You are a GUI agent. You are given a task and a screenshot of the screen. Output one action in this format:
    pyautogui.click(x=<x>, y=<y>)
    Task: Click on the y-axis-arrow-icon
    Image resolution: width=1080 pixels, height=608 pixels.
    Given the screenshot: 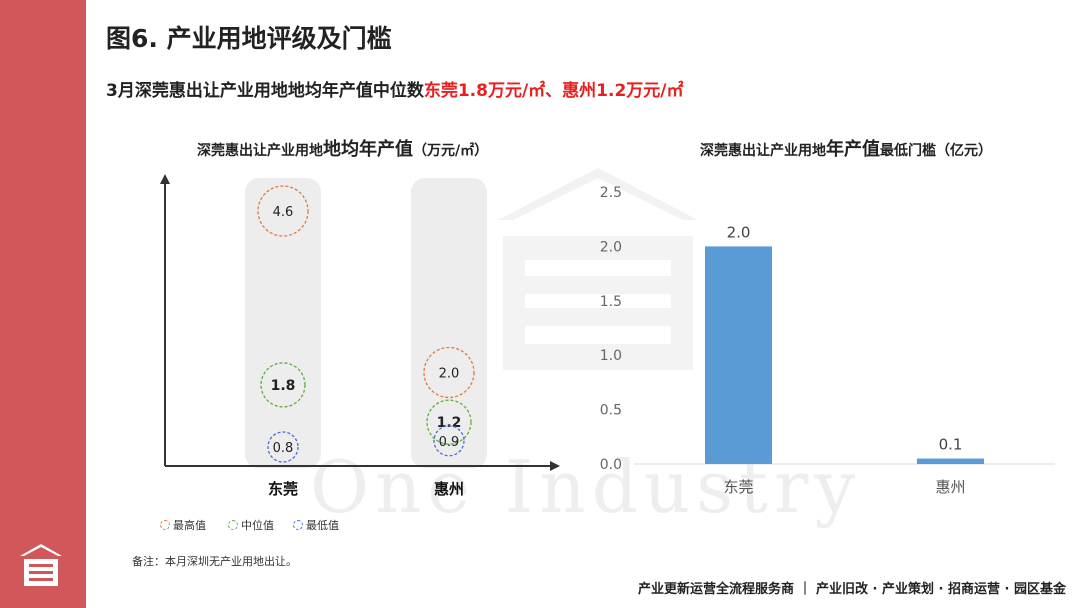 What is the action you would take?
    pyautogui.click(x=165, y=179)
    